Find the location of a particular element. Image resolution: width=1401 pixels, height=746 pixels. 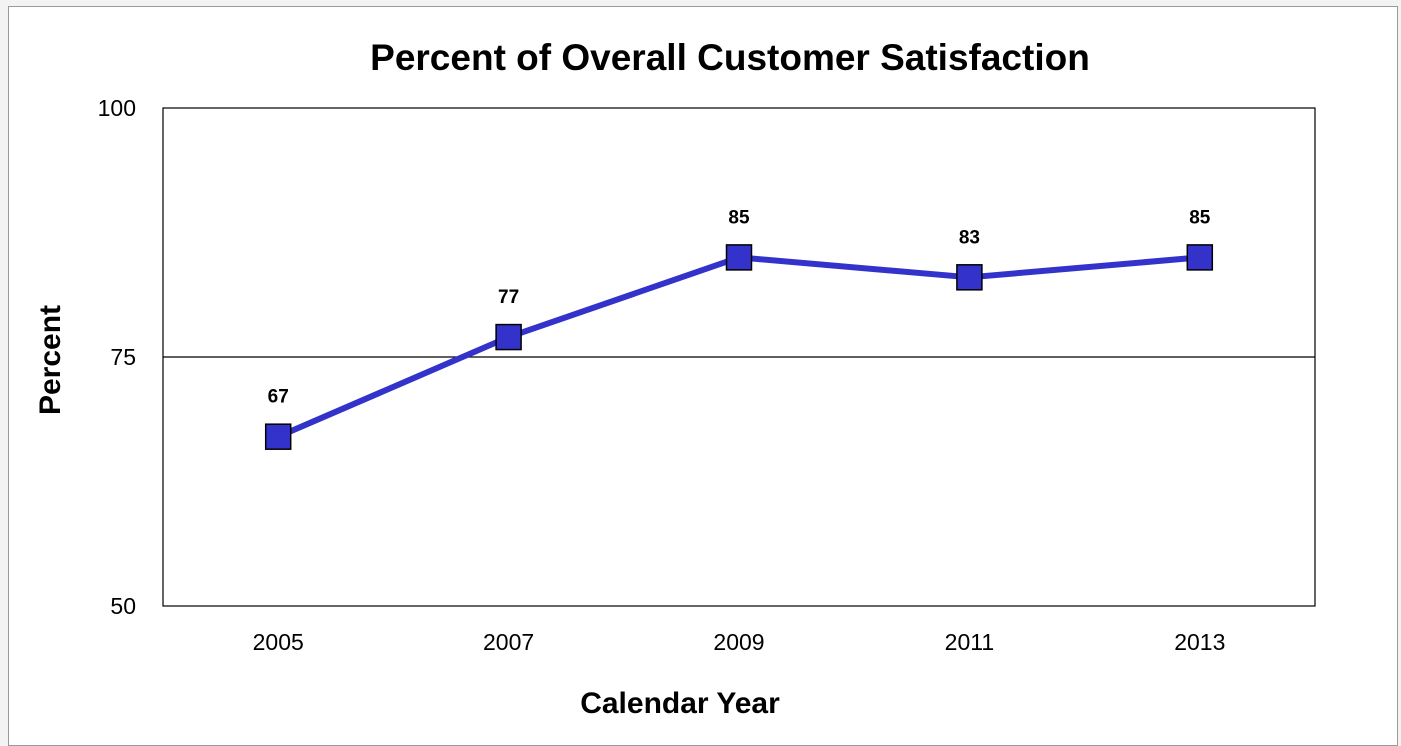

data-label: 77 is located at coordinates (508, 297).